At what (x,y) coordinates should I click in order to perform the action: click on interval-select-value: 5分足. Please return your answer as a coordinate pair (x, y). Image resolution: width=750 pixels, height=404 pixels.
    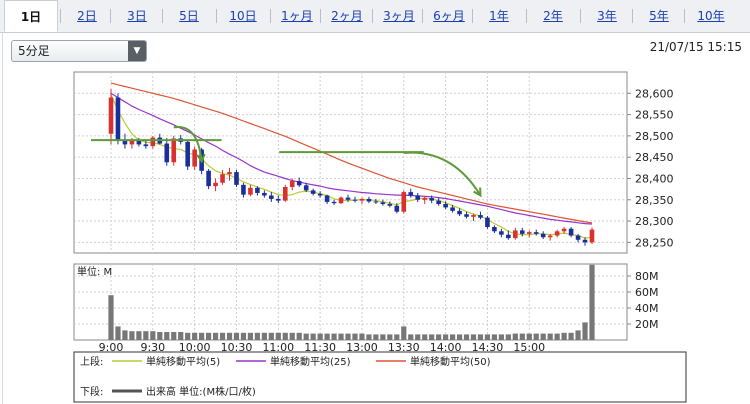
    Looking at the image, I should click on (34, 51).